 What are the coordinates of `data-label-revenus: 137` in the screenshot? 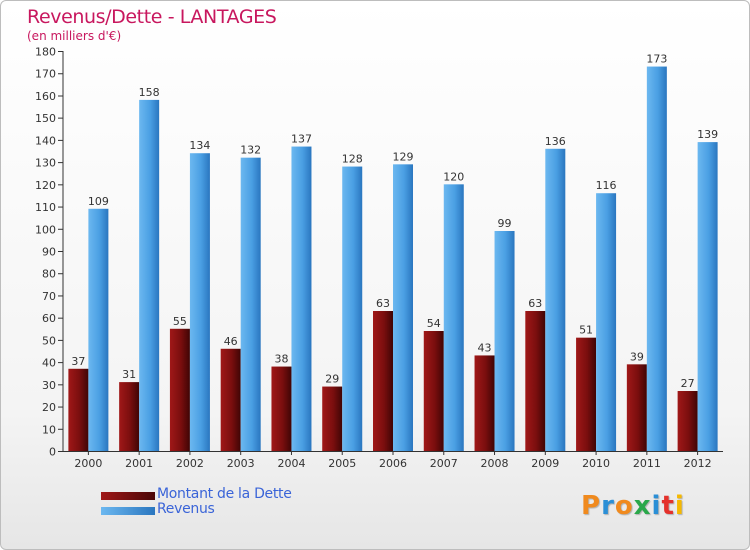 It's located at (301, 139).